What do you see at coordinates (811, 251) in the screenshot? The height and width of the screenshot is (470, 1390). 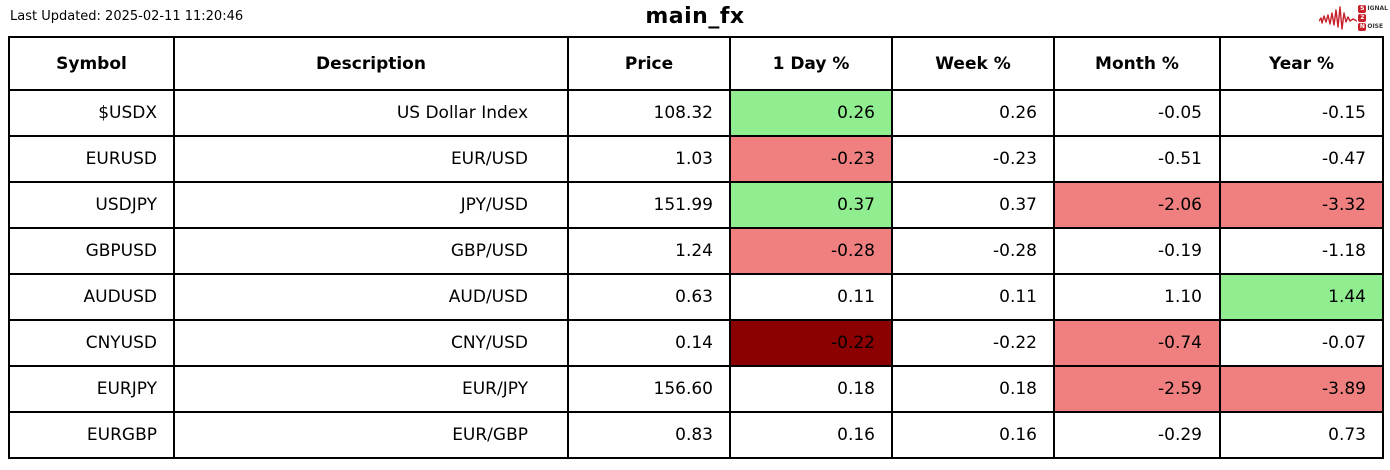 I see `cell-1-day-pct: -0.28` at bounding box center [811, 251].